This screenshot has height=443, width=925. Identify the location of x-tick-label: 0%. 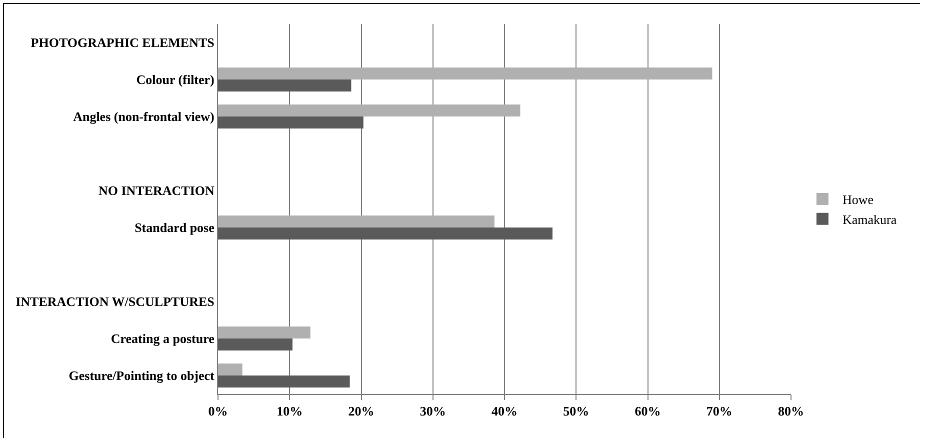
(218, 411).